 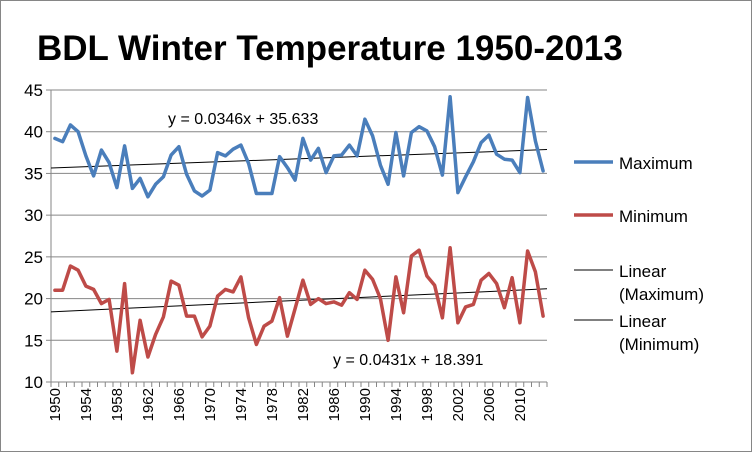 What do you see at coordinates (659, 333) in the screenshot?
I see `legend-label-linear-minimum: Linear (Minimum)` at bounding box center [659, 333].